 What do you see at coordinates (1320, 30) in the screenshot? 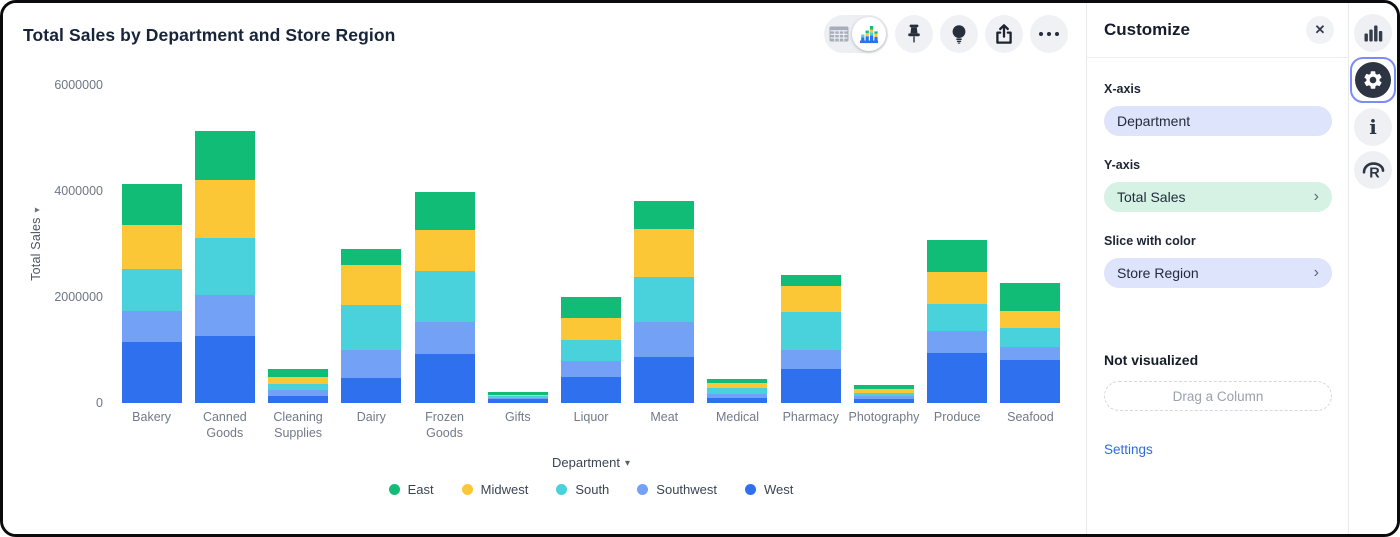
I see `close-panel-button: ✕` at bounding box center [1320, 30].